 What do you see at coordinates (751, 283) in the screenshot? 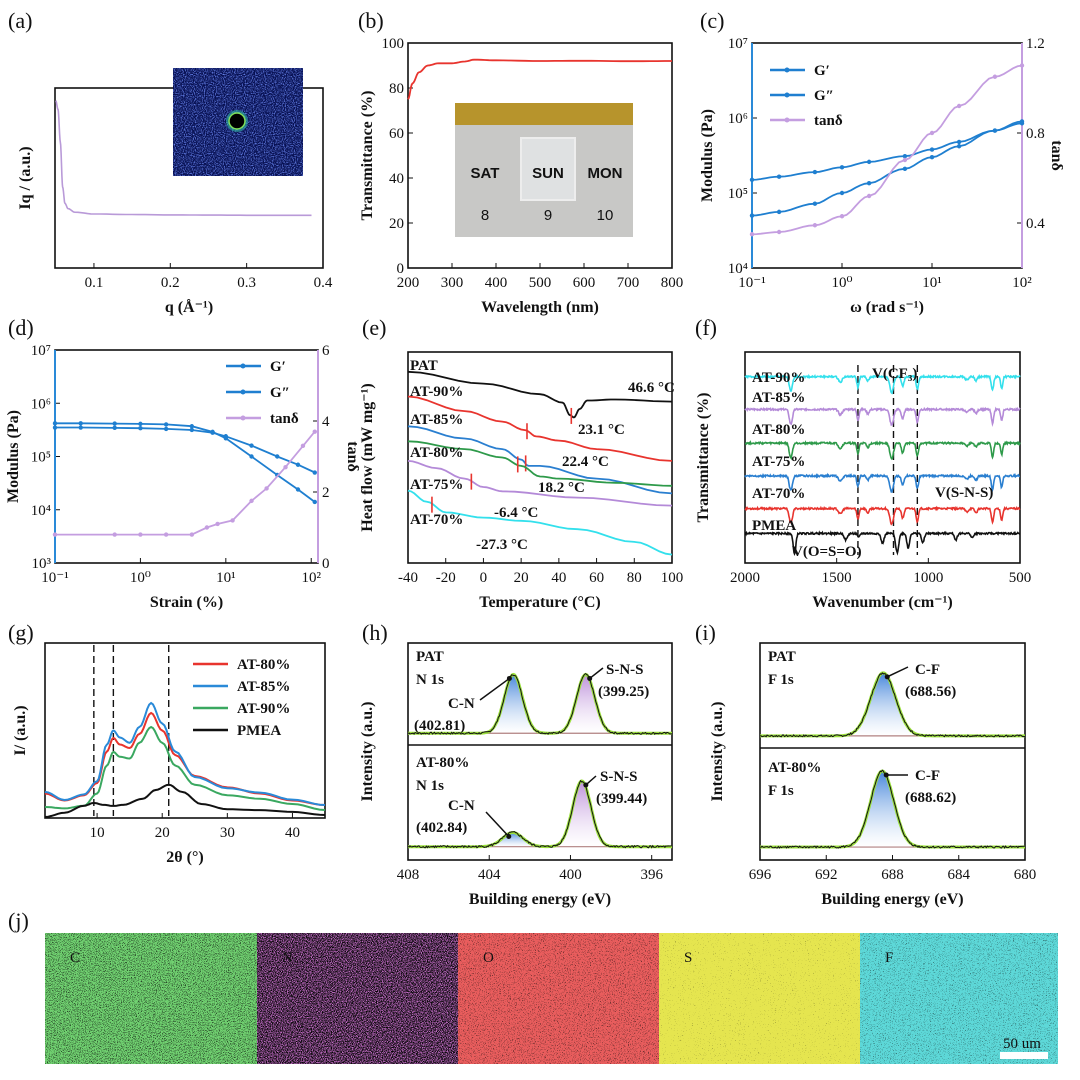
I see `x-tick-label: 10⁻¹` at bounding box center [751, 283].